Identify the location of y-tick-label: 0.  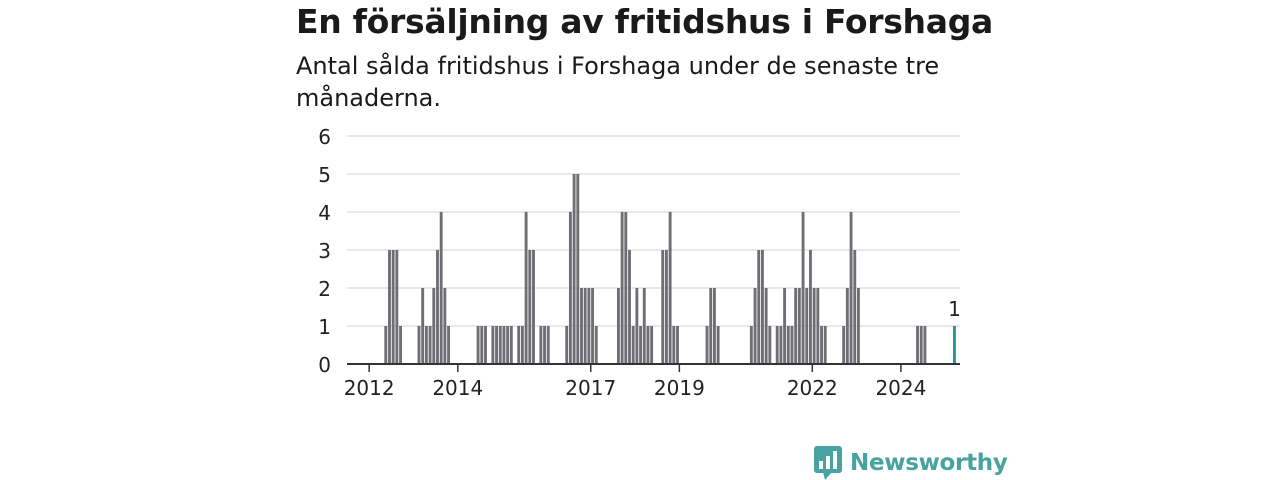
(324, 365).